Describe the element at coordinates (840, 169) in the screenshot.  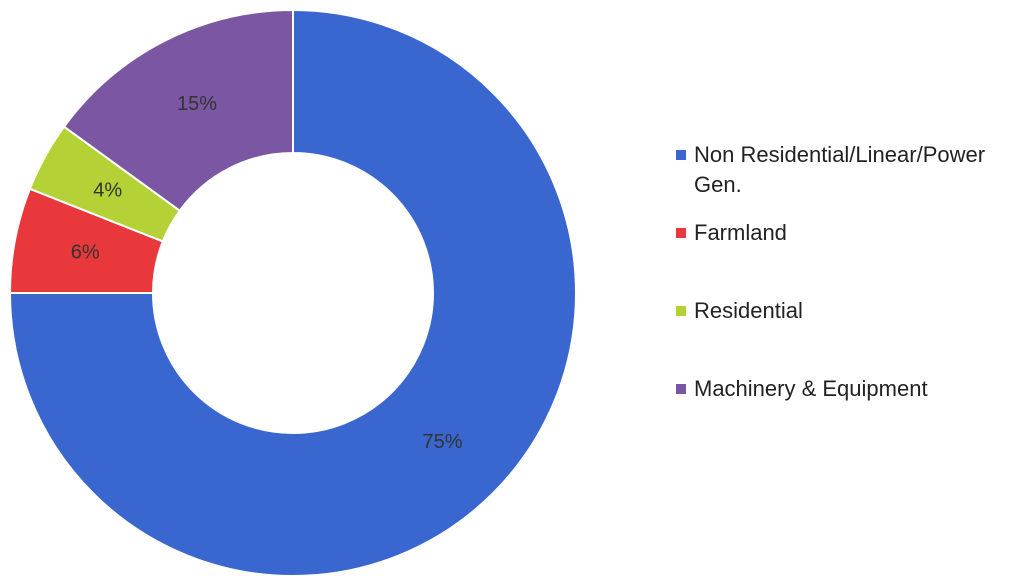
I see `legend-label: Non Residential/Linear/Power Gen.` at that location.